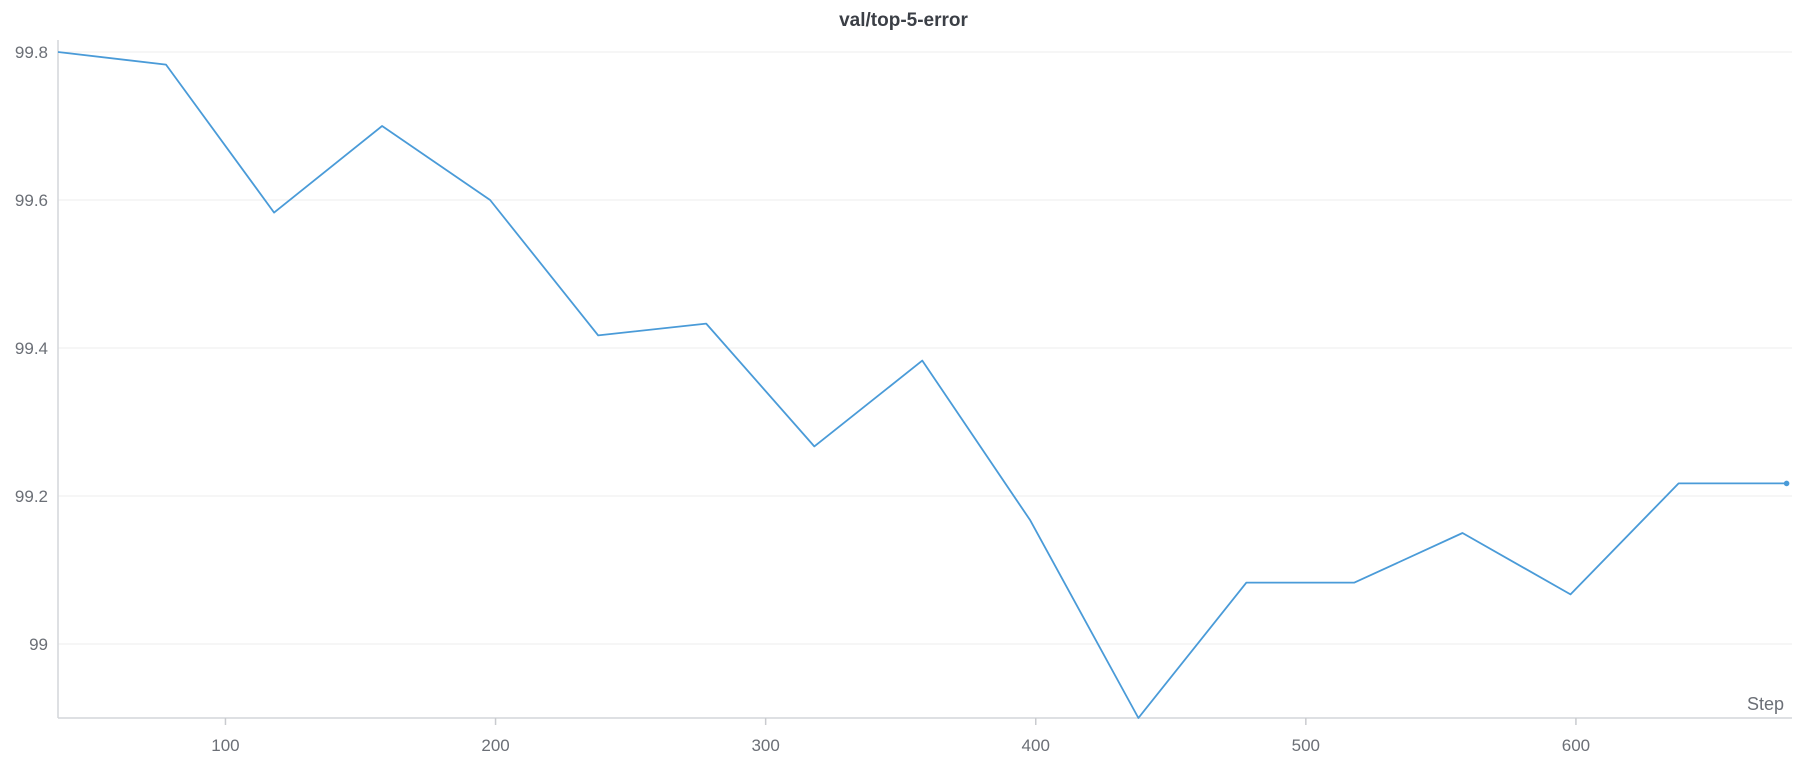 The image size is (1807, 768). Describe the element at coordinates (1306, 745) in the screenshot. I see `x-tick-label: 500` at that location.